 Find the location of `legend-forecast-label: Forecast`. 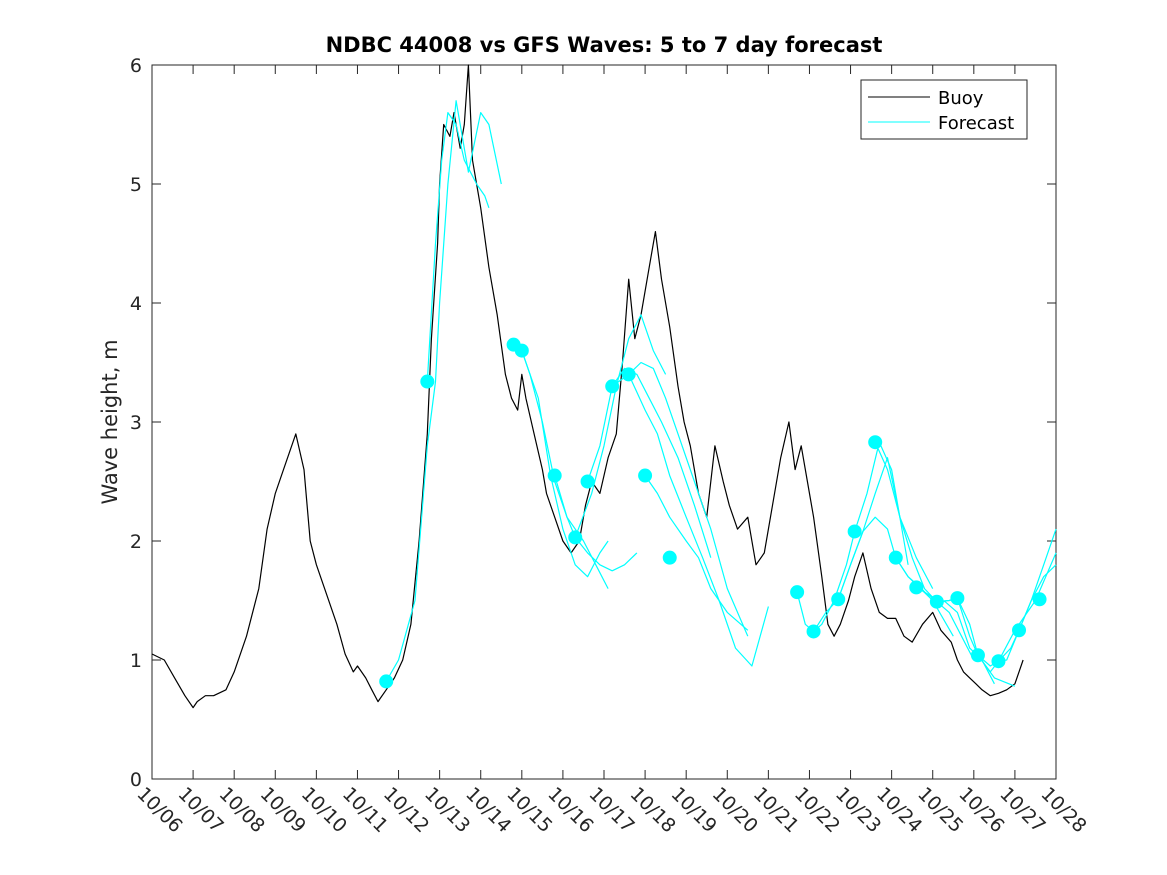

legend-forecast-label: Forecast is located at coordinates (976, 123).